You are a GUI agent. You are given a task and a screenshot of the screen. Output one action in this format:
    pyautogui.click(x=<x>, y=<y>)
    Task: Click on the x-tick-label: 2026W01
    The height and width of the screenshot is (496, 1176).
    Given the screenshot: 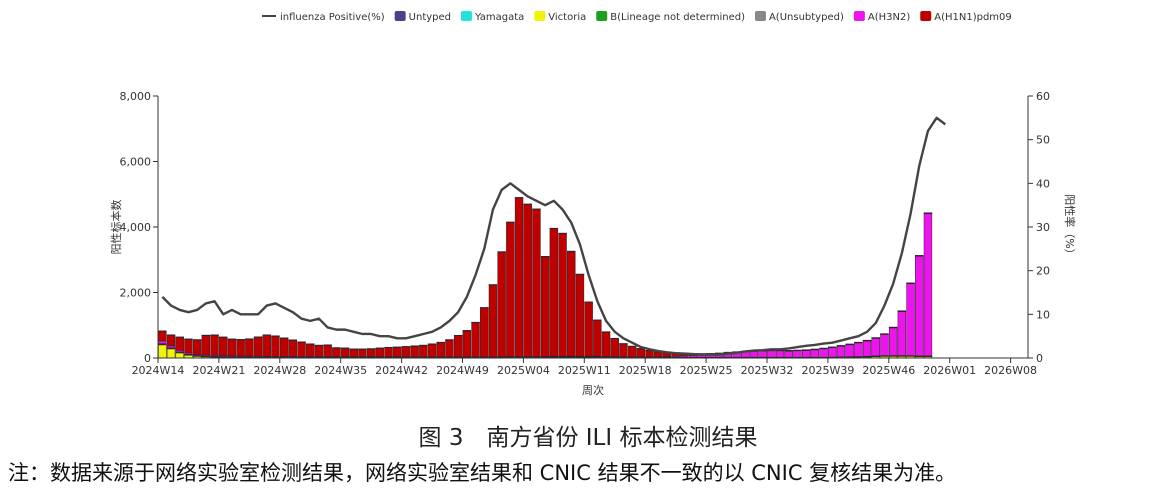 What is the action you would take?
    pyautogui.click(x=949, y=370)
    